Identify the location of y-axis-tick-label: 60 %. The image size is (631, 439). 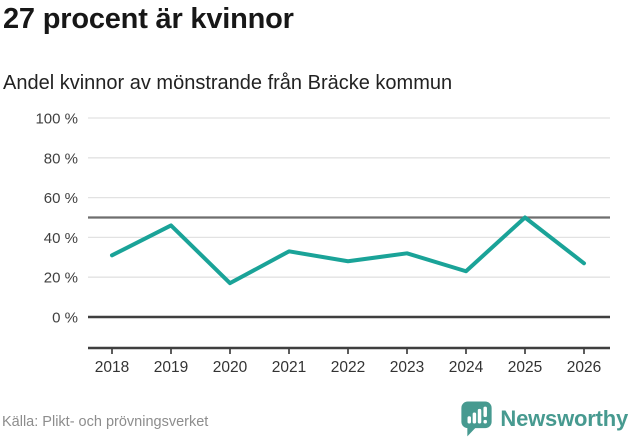
(61, 198).